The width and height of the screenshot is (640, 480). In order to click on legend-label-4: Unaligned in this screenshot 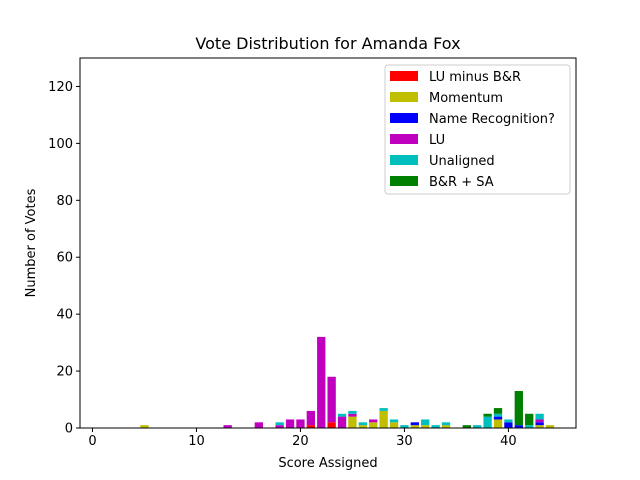, I will do `click(462, 161)`.